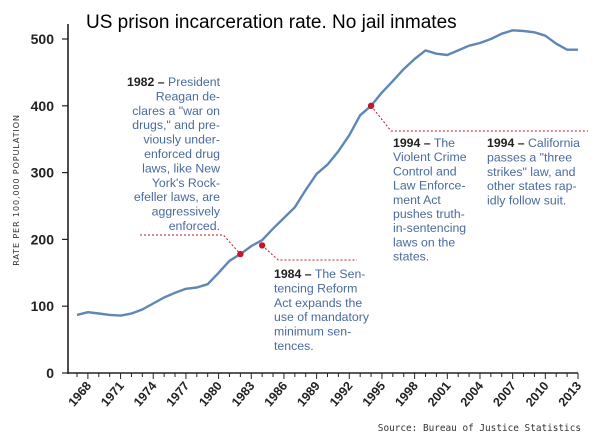  What do you see at coordinates (526, 201) in the screenshot?
I see `annotation-line: idly follow suit.` at bounding box center [526, 201].